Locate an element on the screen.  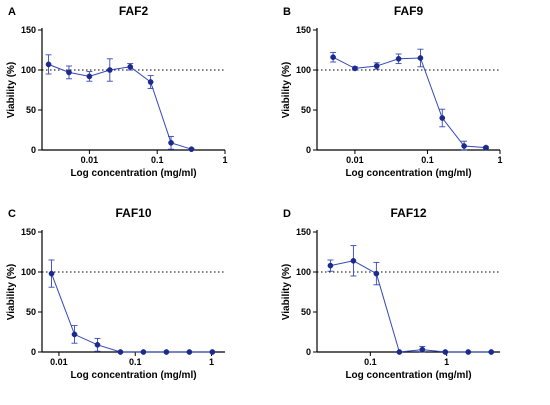
panel-letter: A is located at coordinates (12, 12).